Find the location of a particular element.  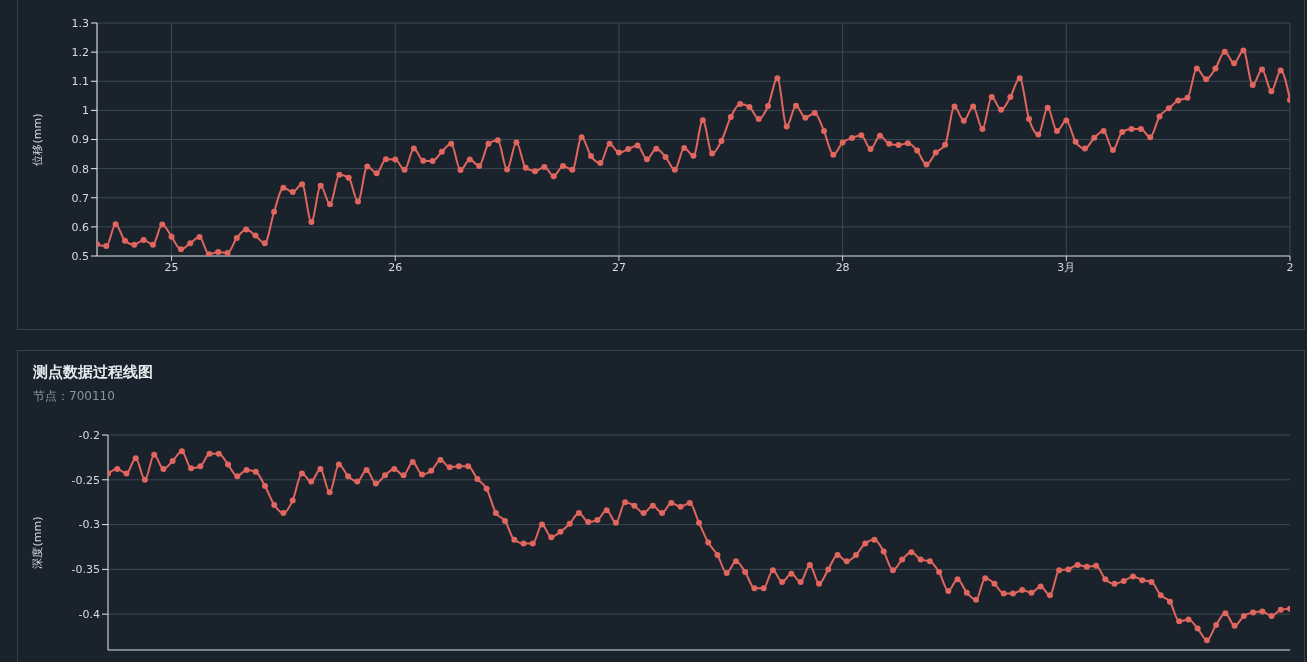

x-tick-label: 27 is located at coordinates (618, 267).